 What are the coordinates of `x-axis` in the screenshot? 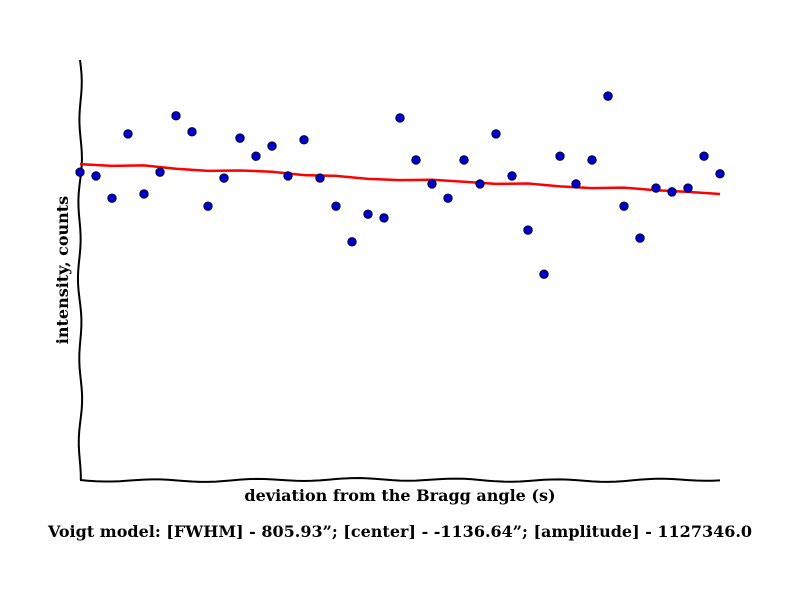 It's located at (400, 480).